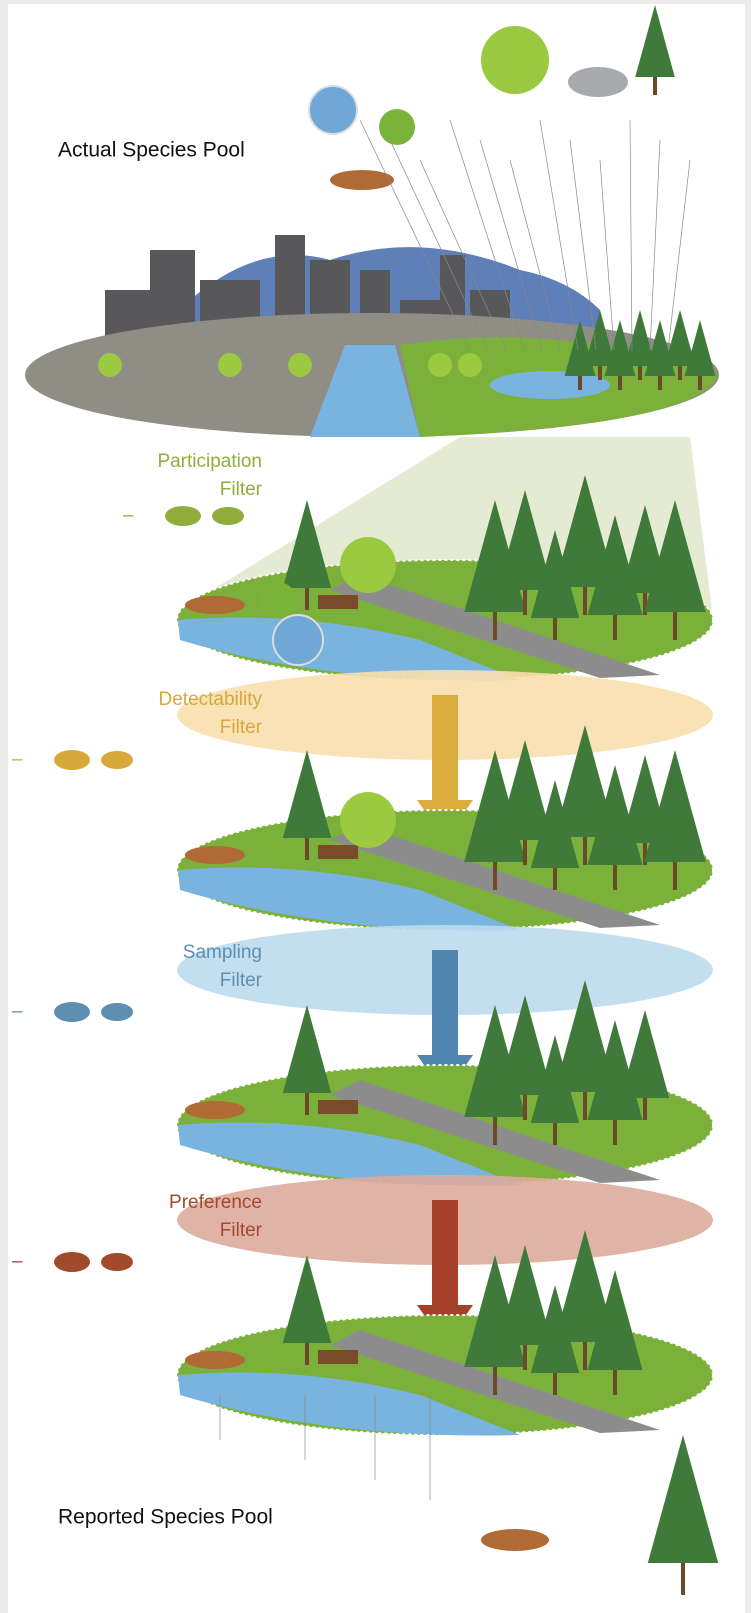 The width and height of the screenshot is (751, 1613). What do you see at coordinates (598, 82) in the screenshot?
I see `raccoon` at bounding box center [598, 82].